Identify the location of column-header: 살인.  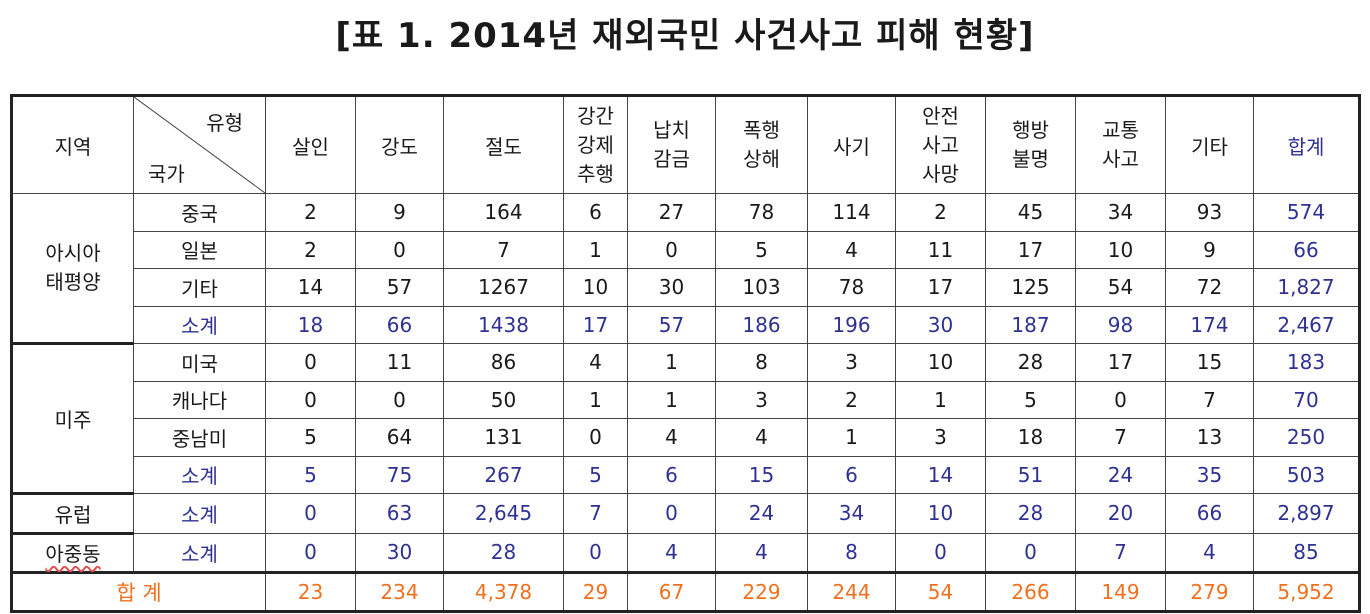
(310, 144).